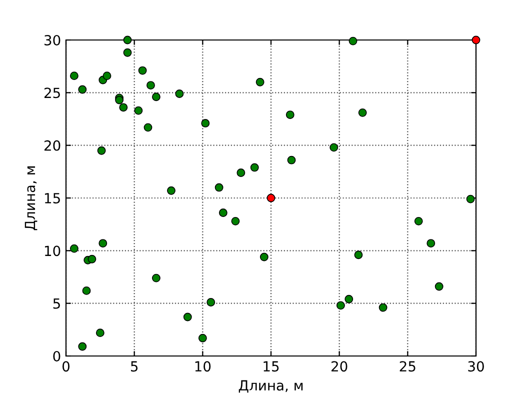  I want to click on y-tick-label: 10, so click(52, 251).